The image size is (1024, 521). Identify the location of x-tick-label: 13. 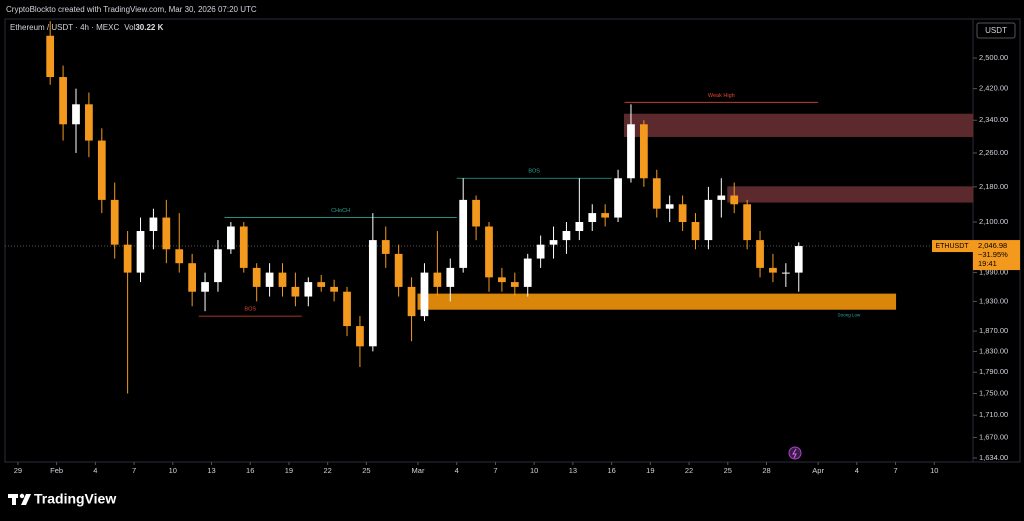
(211, 470).